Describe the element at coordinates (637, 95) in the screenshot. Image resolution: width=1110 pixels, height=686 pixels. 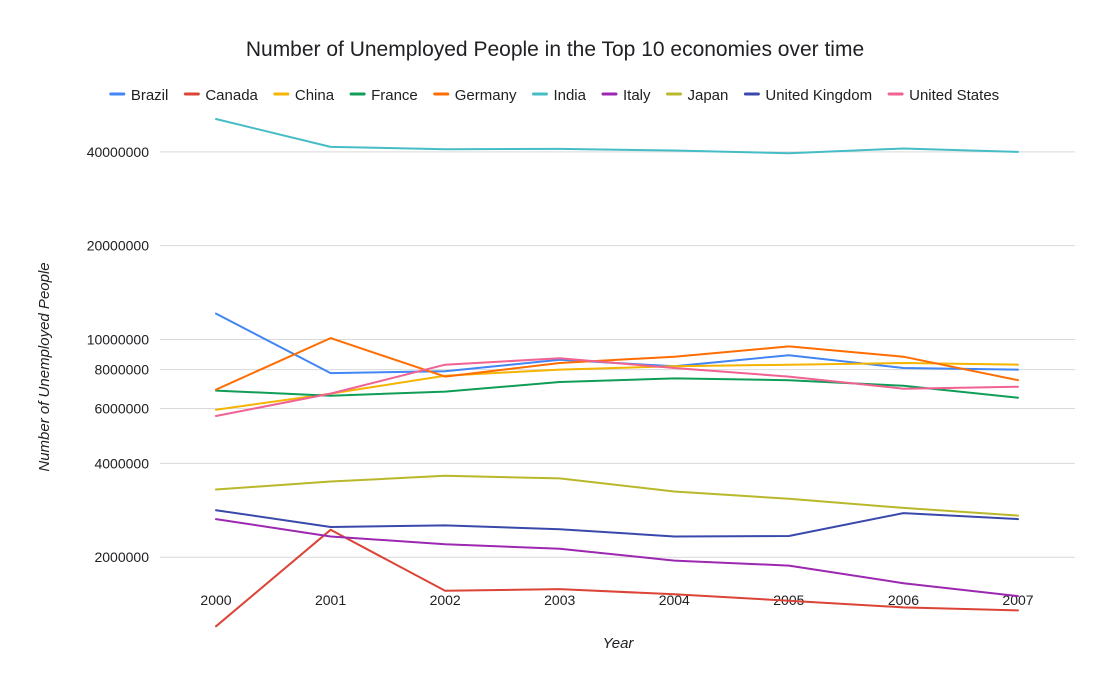
I see `legend-label: Italy` at that location.